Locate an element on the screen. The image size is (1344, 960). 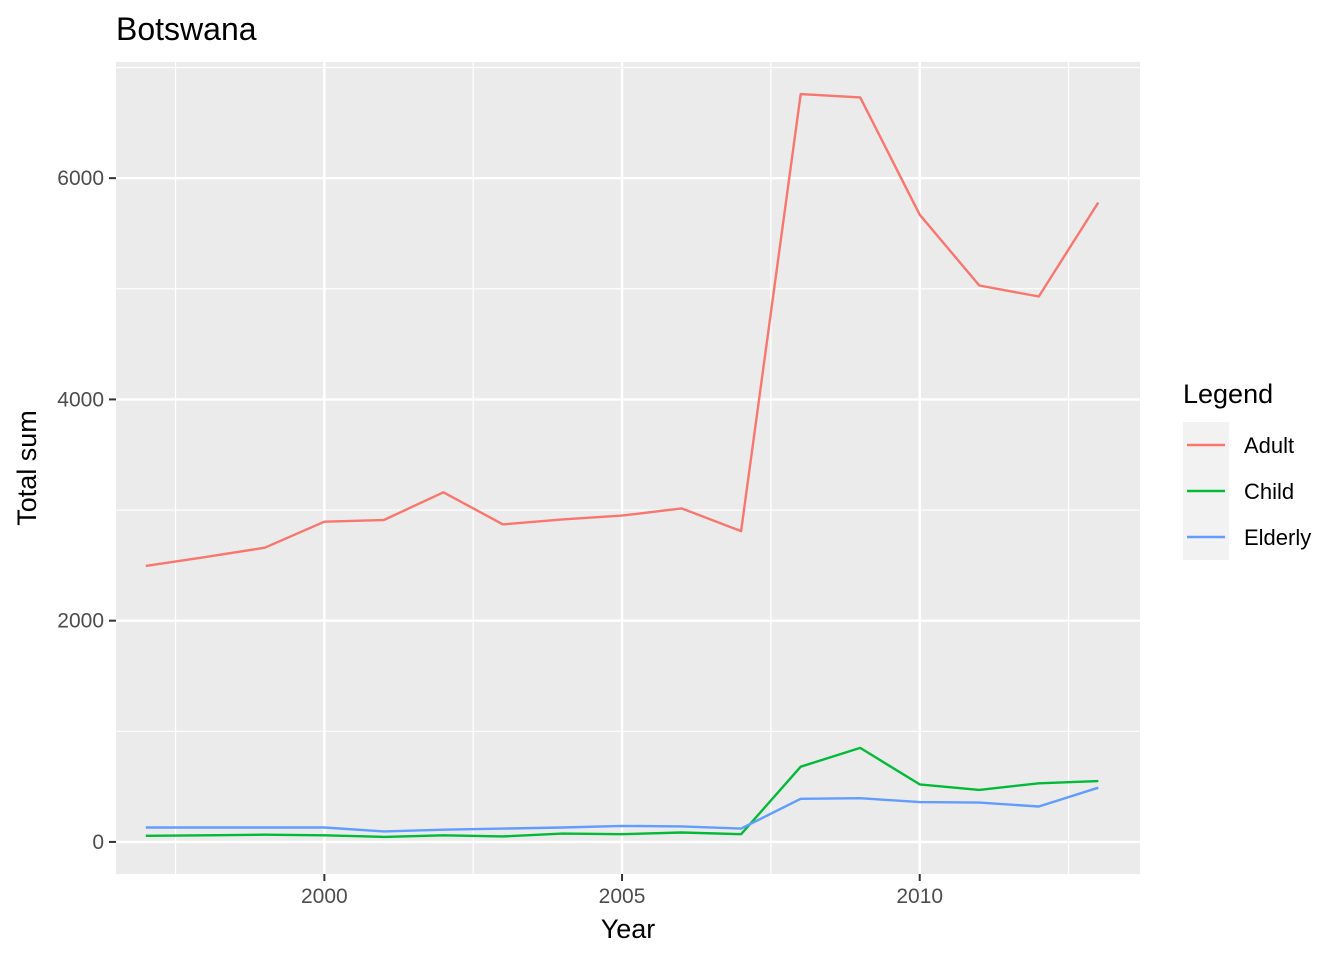
x-axis: 2000 2005 2010 is located at coordinates (622, 891).